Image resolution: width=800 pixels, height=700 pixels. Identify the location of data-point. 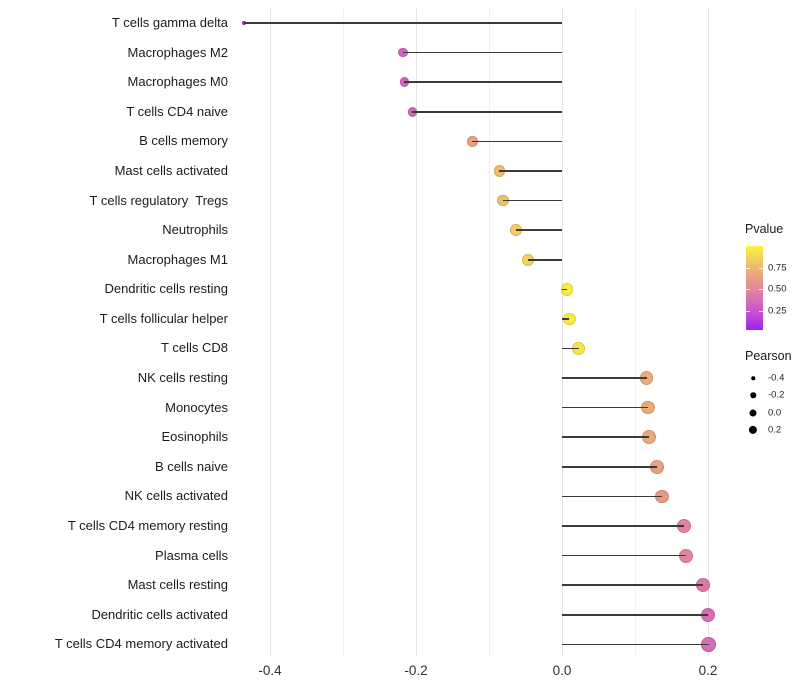
(567, 289).